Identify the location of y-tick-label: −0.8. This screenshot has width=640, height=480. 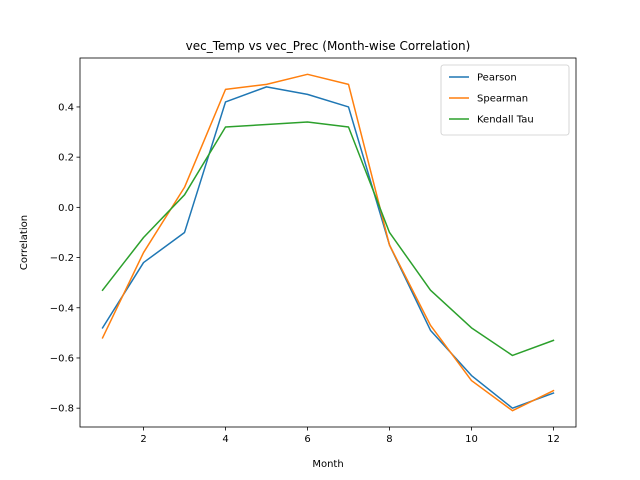
(62, 409).